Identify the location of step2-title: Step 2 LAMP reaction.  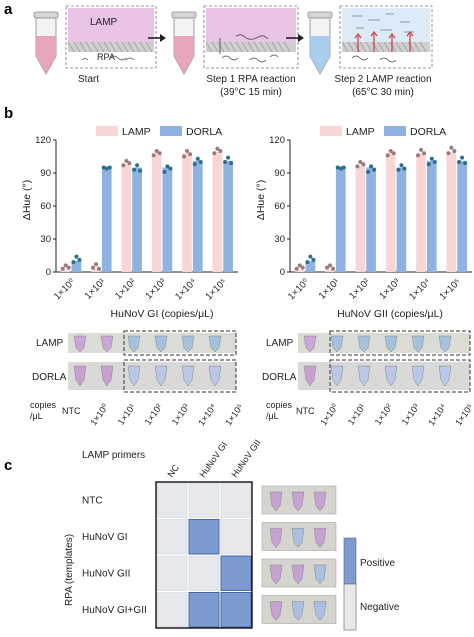
(382, 79).